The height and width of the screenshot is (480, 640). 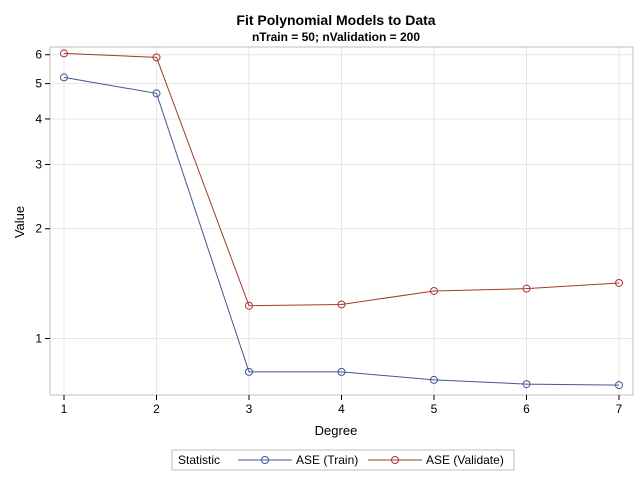 What do you see at coordinates (465, 460) in the screenshot?
I see `legend-item-label: ASE (Validate)` at bounding box center [465, 460].